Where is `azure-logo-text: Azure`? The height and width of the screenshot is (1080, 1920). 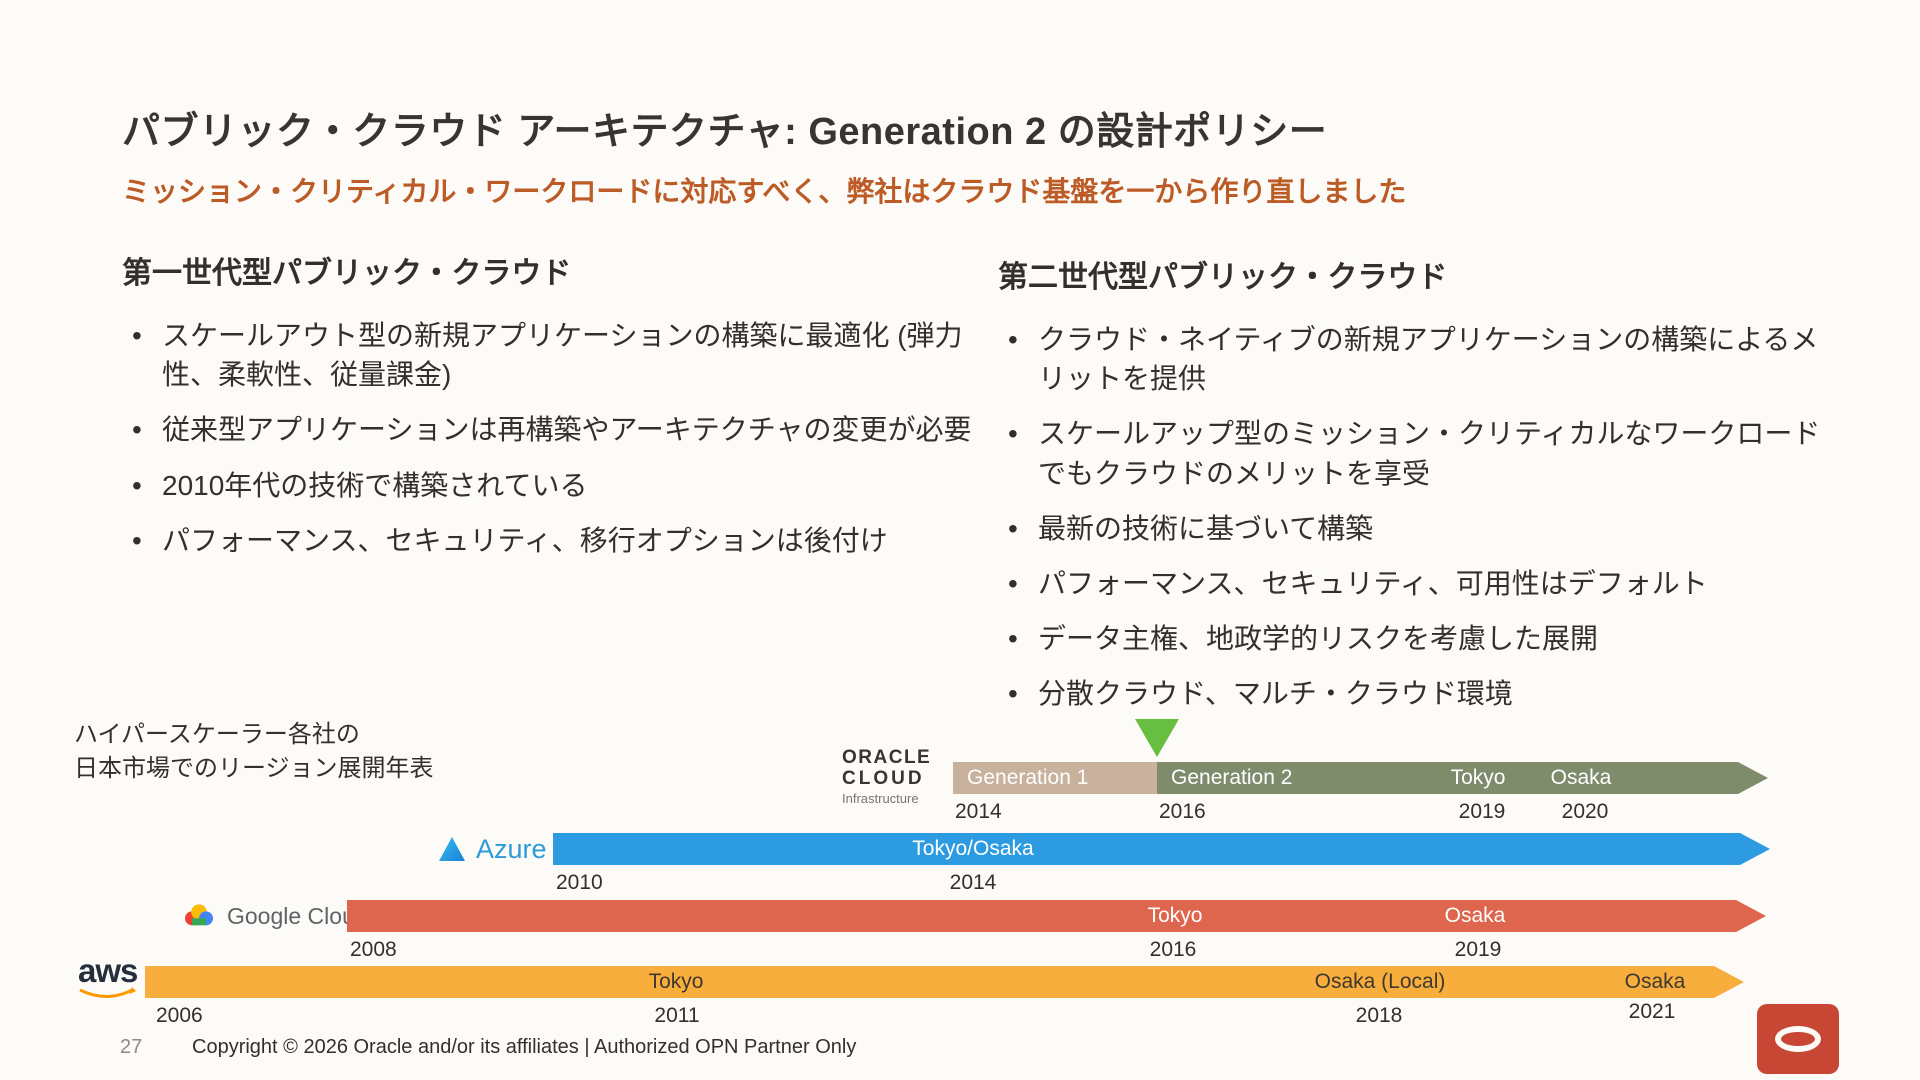 azure-logo-text: Azure is located at coordinates (511, 848).